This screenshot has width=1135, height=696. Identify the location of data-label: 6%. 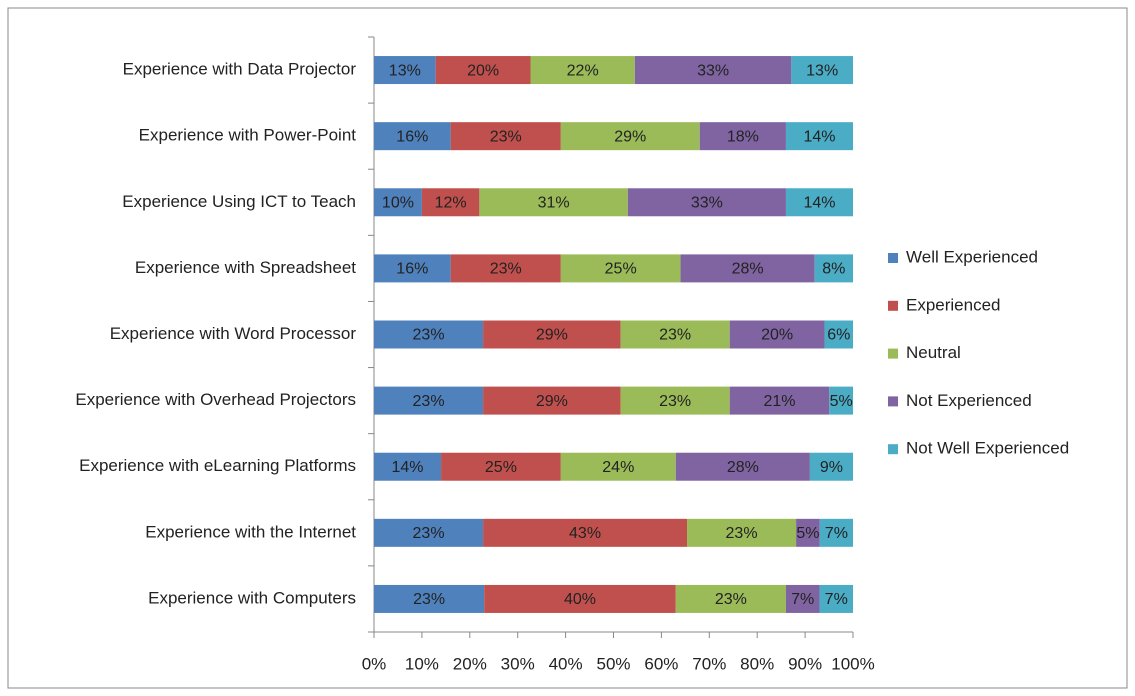
(838, 335).